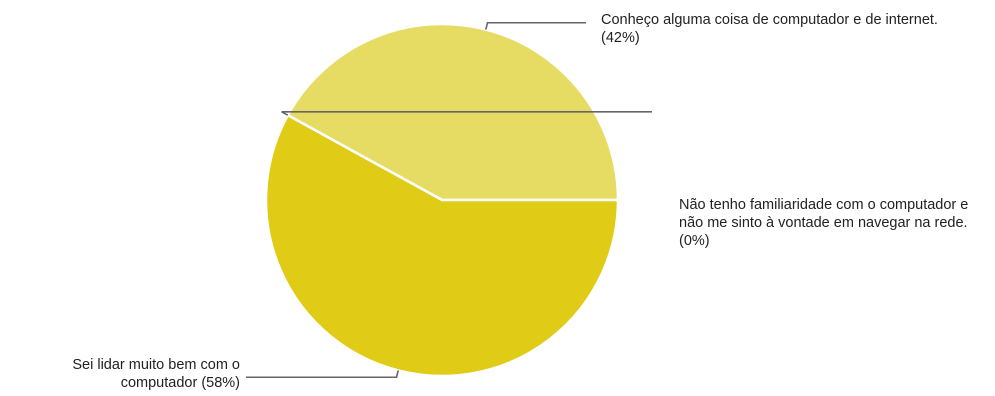 The image size is (995, 396). I want to click on leader-line-conheco, so click(535, 25).